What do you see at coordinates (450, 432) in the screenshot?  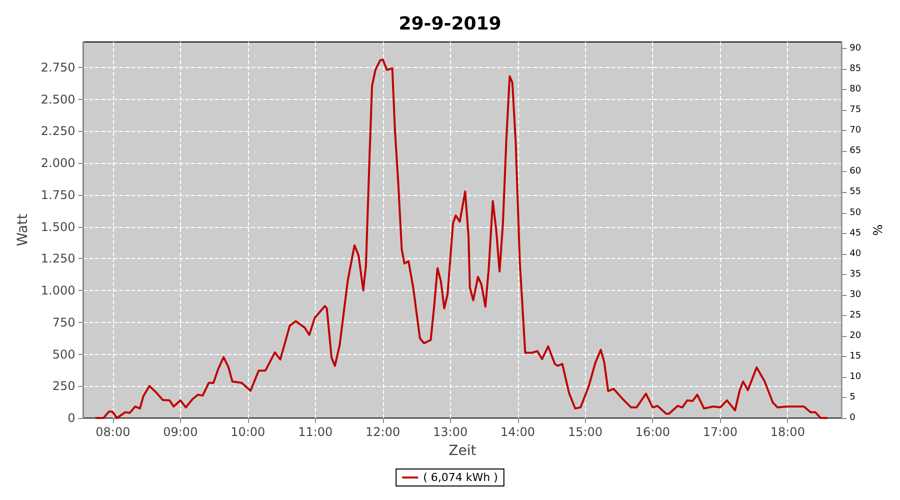 I see `x-tick-label: 13:00` at bounding box center [450, 432].